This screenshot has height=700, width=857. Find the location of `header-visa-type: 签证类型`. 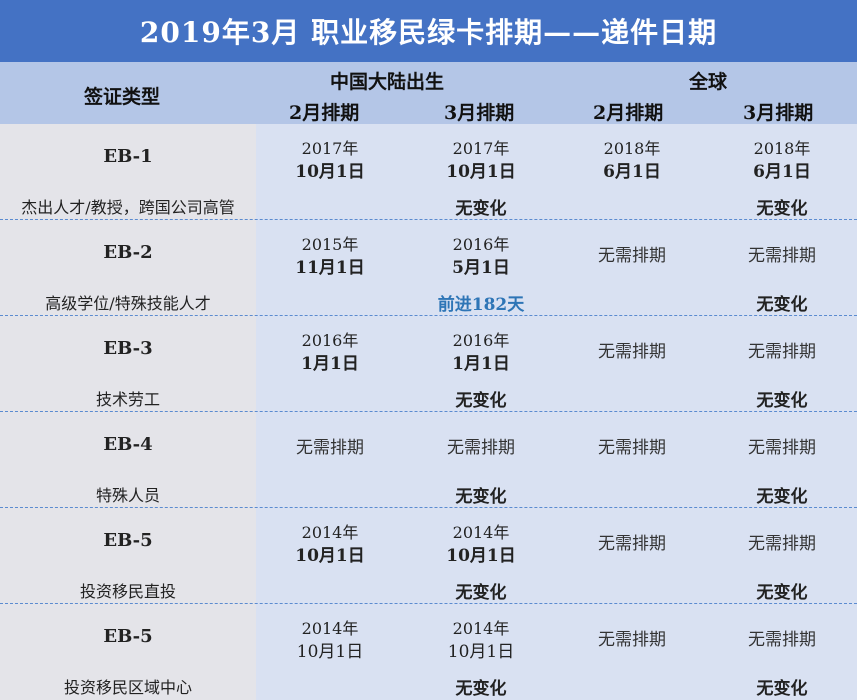

header-visa-type: 签证类型 is located at coordinates (122, 97).